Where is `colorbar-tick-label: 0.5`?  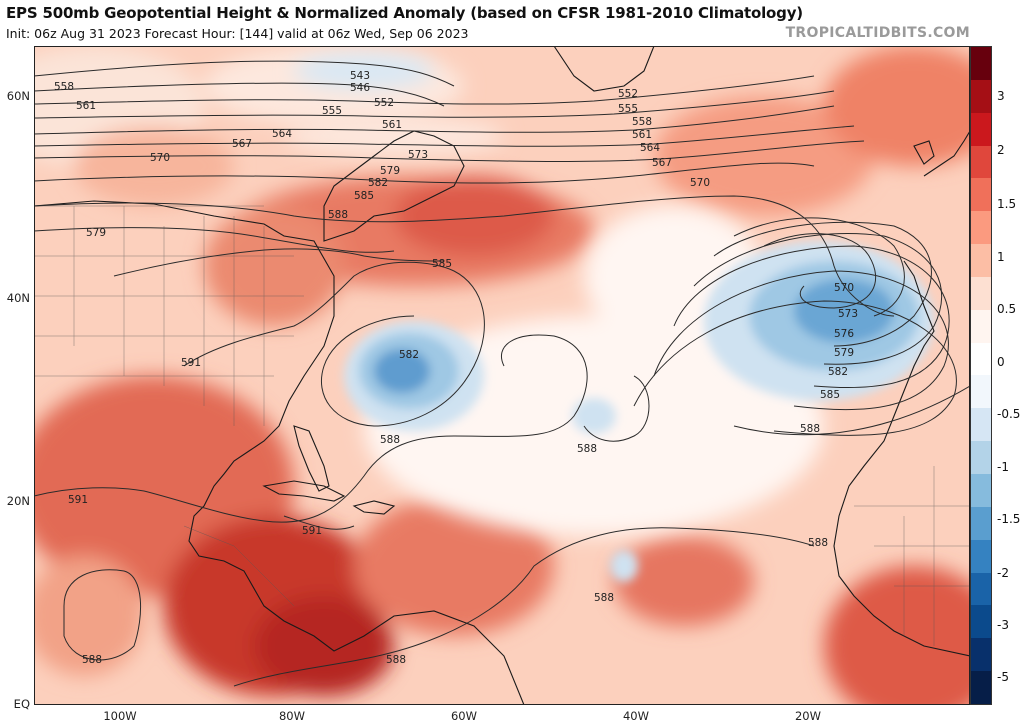 colorbar-tick-label: 0.5 is located at coordinates (1007, 309).